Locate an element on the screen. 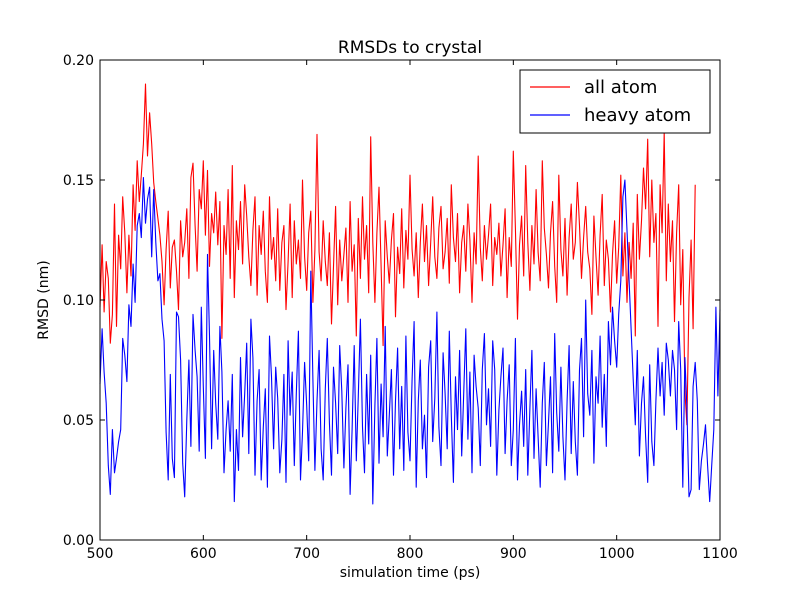  x-tick-label: 600 is located at coordinates (203, 554).